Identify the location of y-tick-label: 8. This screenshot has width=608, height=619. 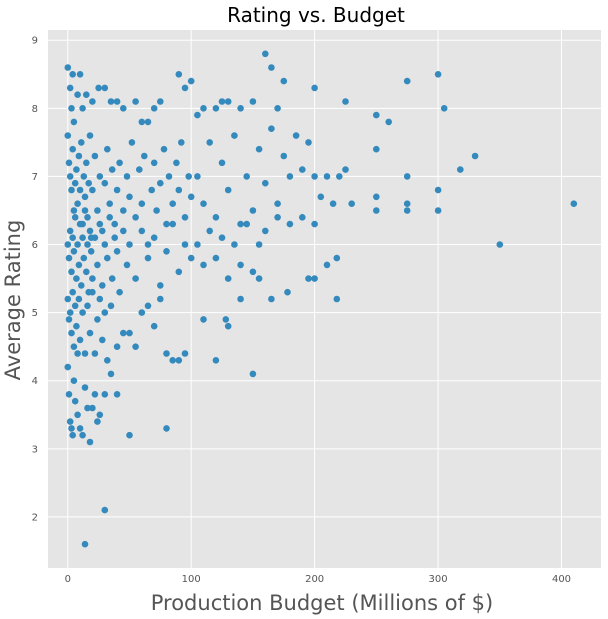
(35, 109).